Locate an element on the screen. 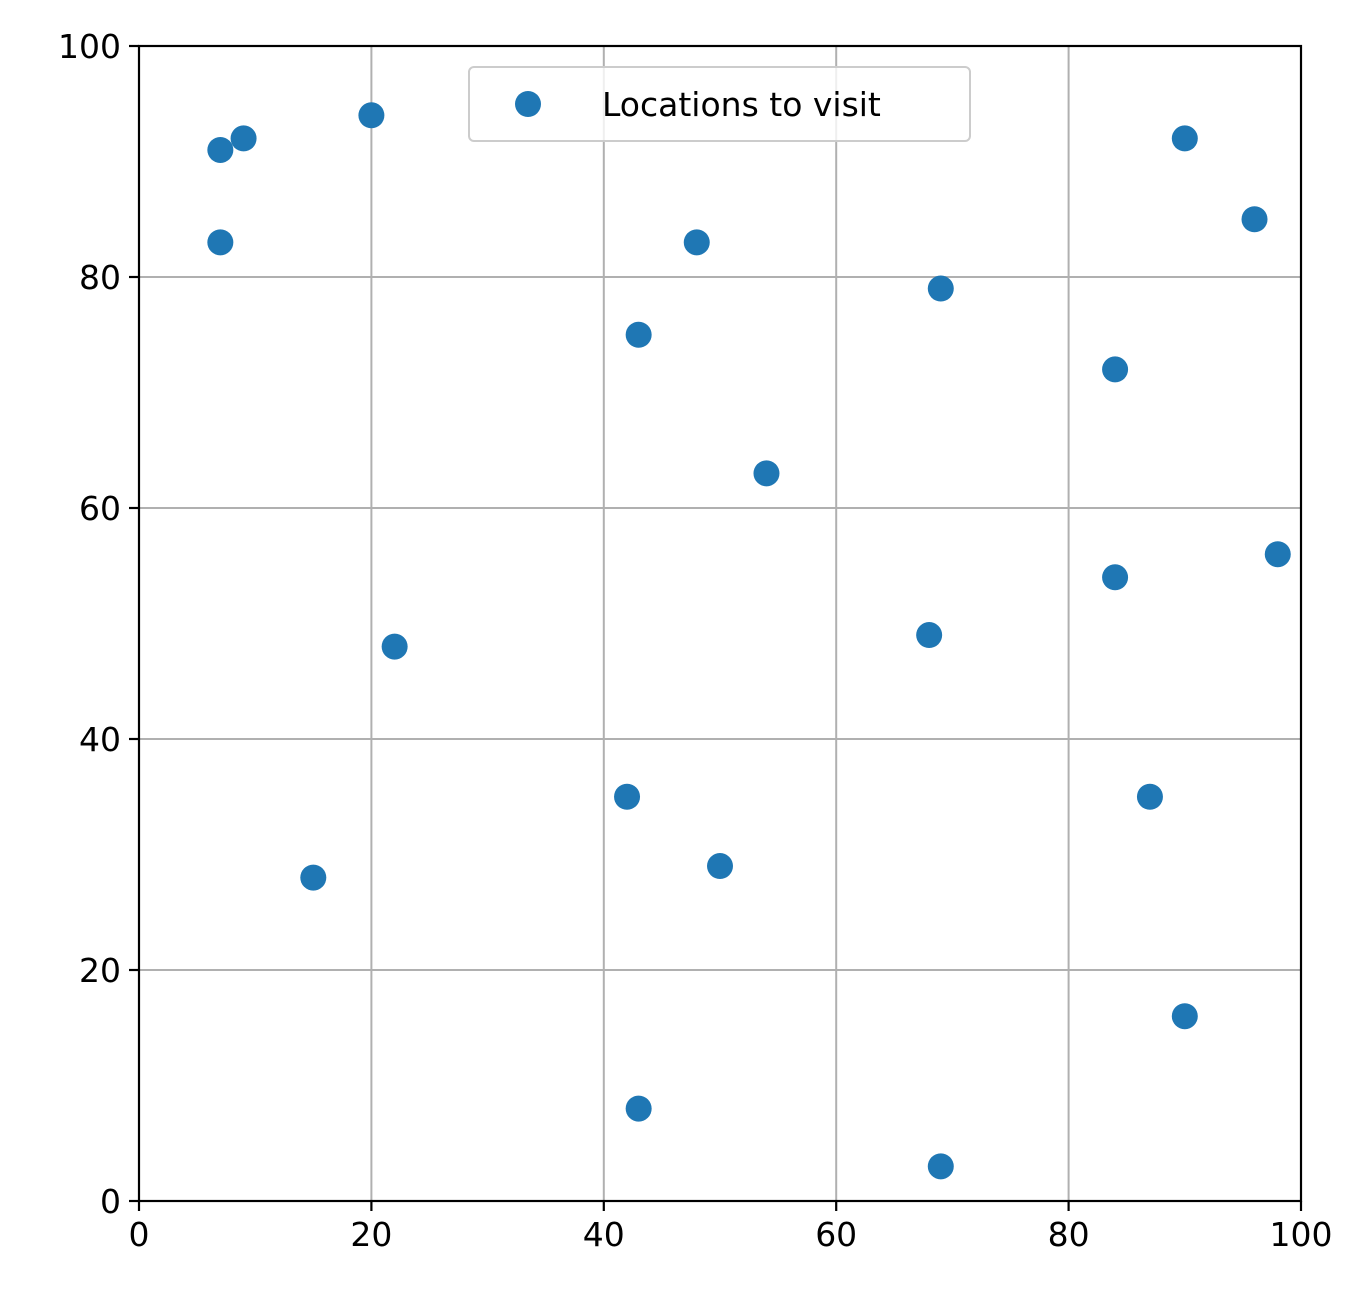 The height and width of the screenshot is (1302, 1370). legend-box is located at coordinates (719, 104).